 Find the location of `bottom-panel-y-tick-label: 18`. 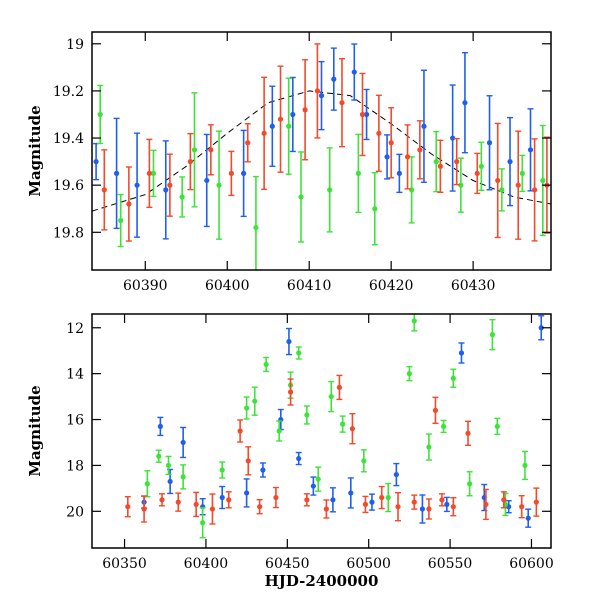

bottom-panel-y-tick-label: 18 is located at coordinates (75, 466).